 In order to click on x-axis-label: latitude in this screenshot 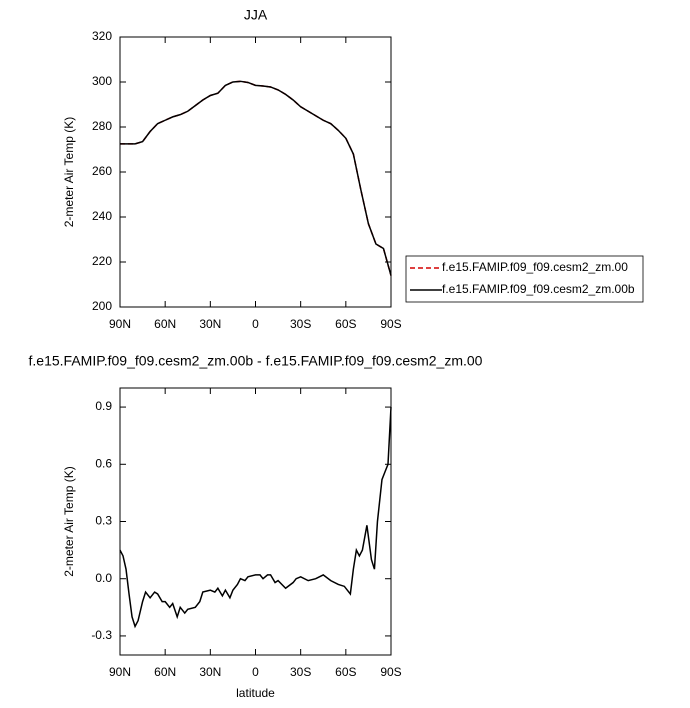, I will do `click(255, 693)`.